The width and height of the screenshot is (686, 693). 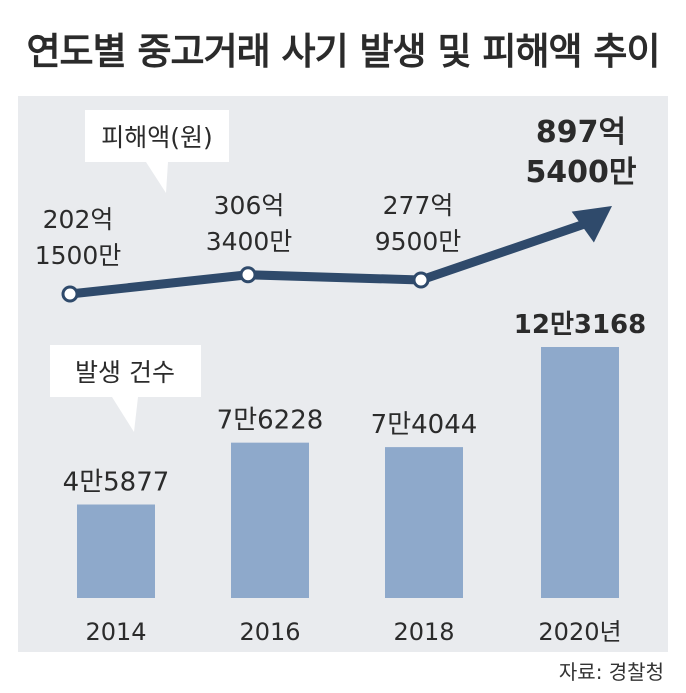 I want to click on line-label-1-0: 306억, so click(x=249, y=205).